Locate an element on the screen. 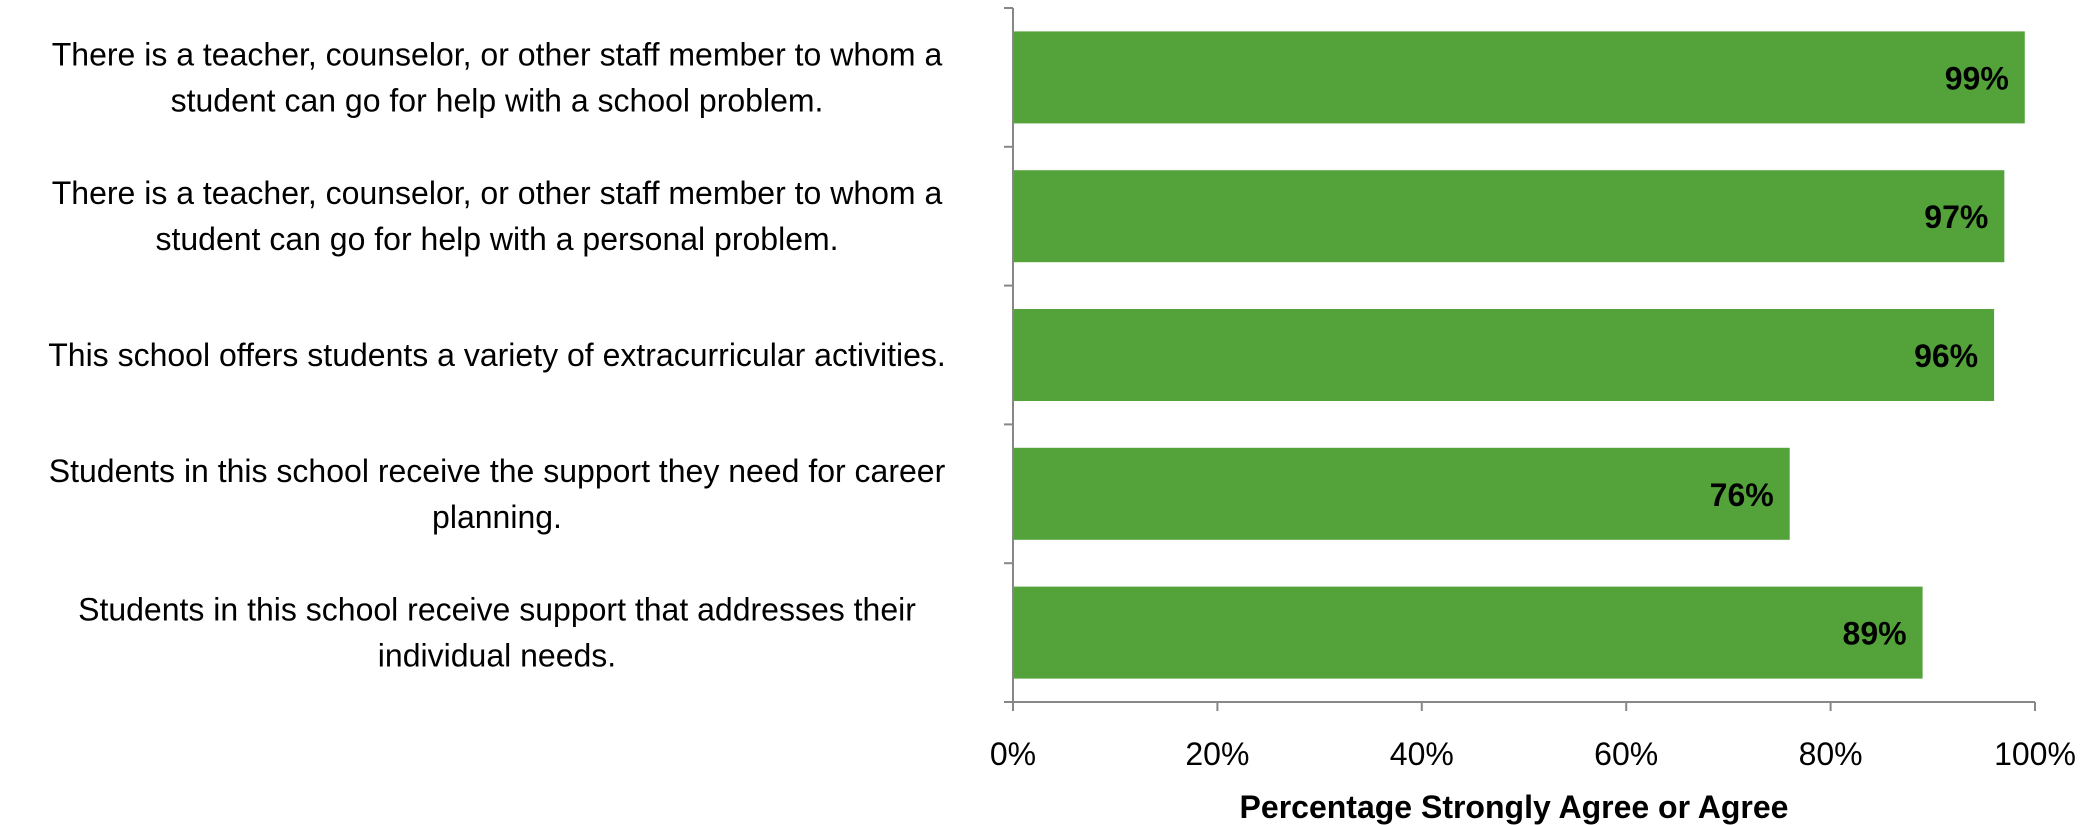 The image size is (2094, 825). x-tick-label: 100% is located at coordinates (2035, 754).